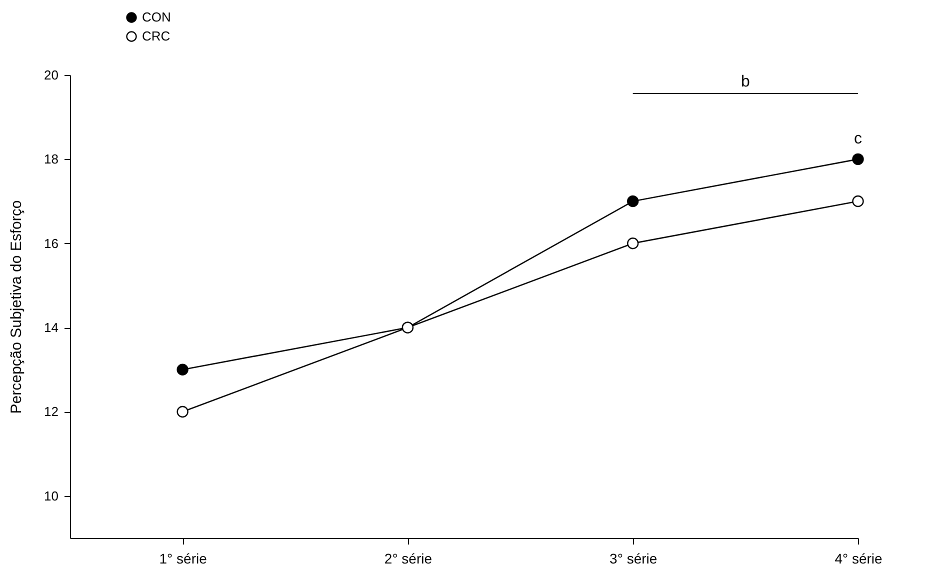 The height and width of the screenshot is (574, 926). Describe the element at coordinates (634, 558) in the screenshot. I see `x-tick-label: 3° série` at that location.